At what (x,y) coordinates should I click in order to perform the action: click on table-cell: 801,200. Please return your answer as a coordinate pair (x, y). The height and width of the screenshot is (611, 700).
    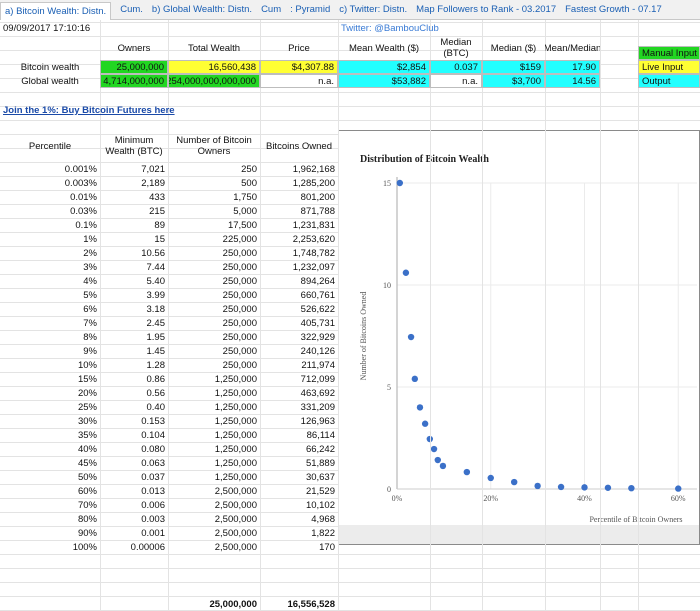
    Looking at the image, I should click on (317, 197).